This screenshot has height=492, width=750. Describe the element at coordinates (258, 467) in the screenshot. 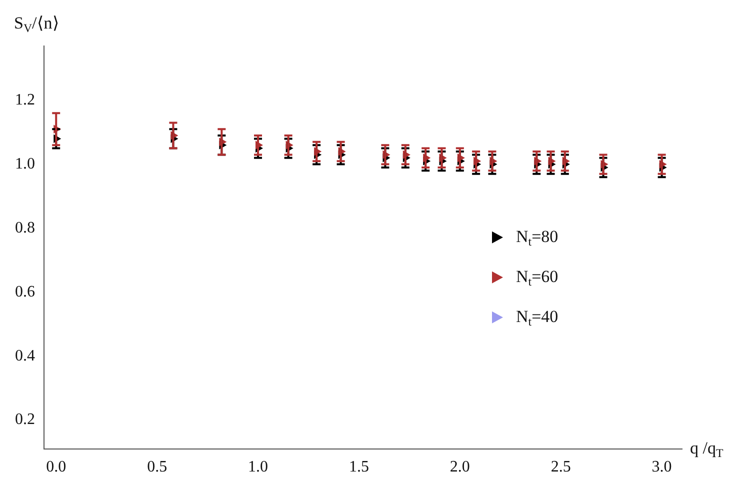

I see `x-tick-label: 1.0` at that location.